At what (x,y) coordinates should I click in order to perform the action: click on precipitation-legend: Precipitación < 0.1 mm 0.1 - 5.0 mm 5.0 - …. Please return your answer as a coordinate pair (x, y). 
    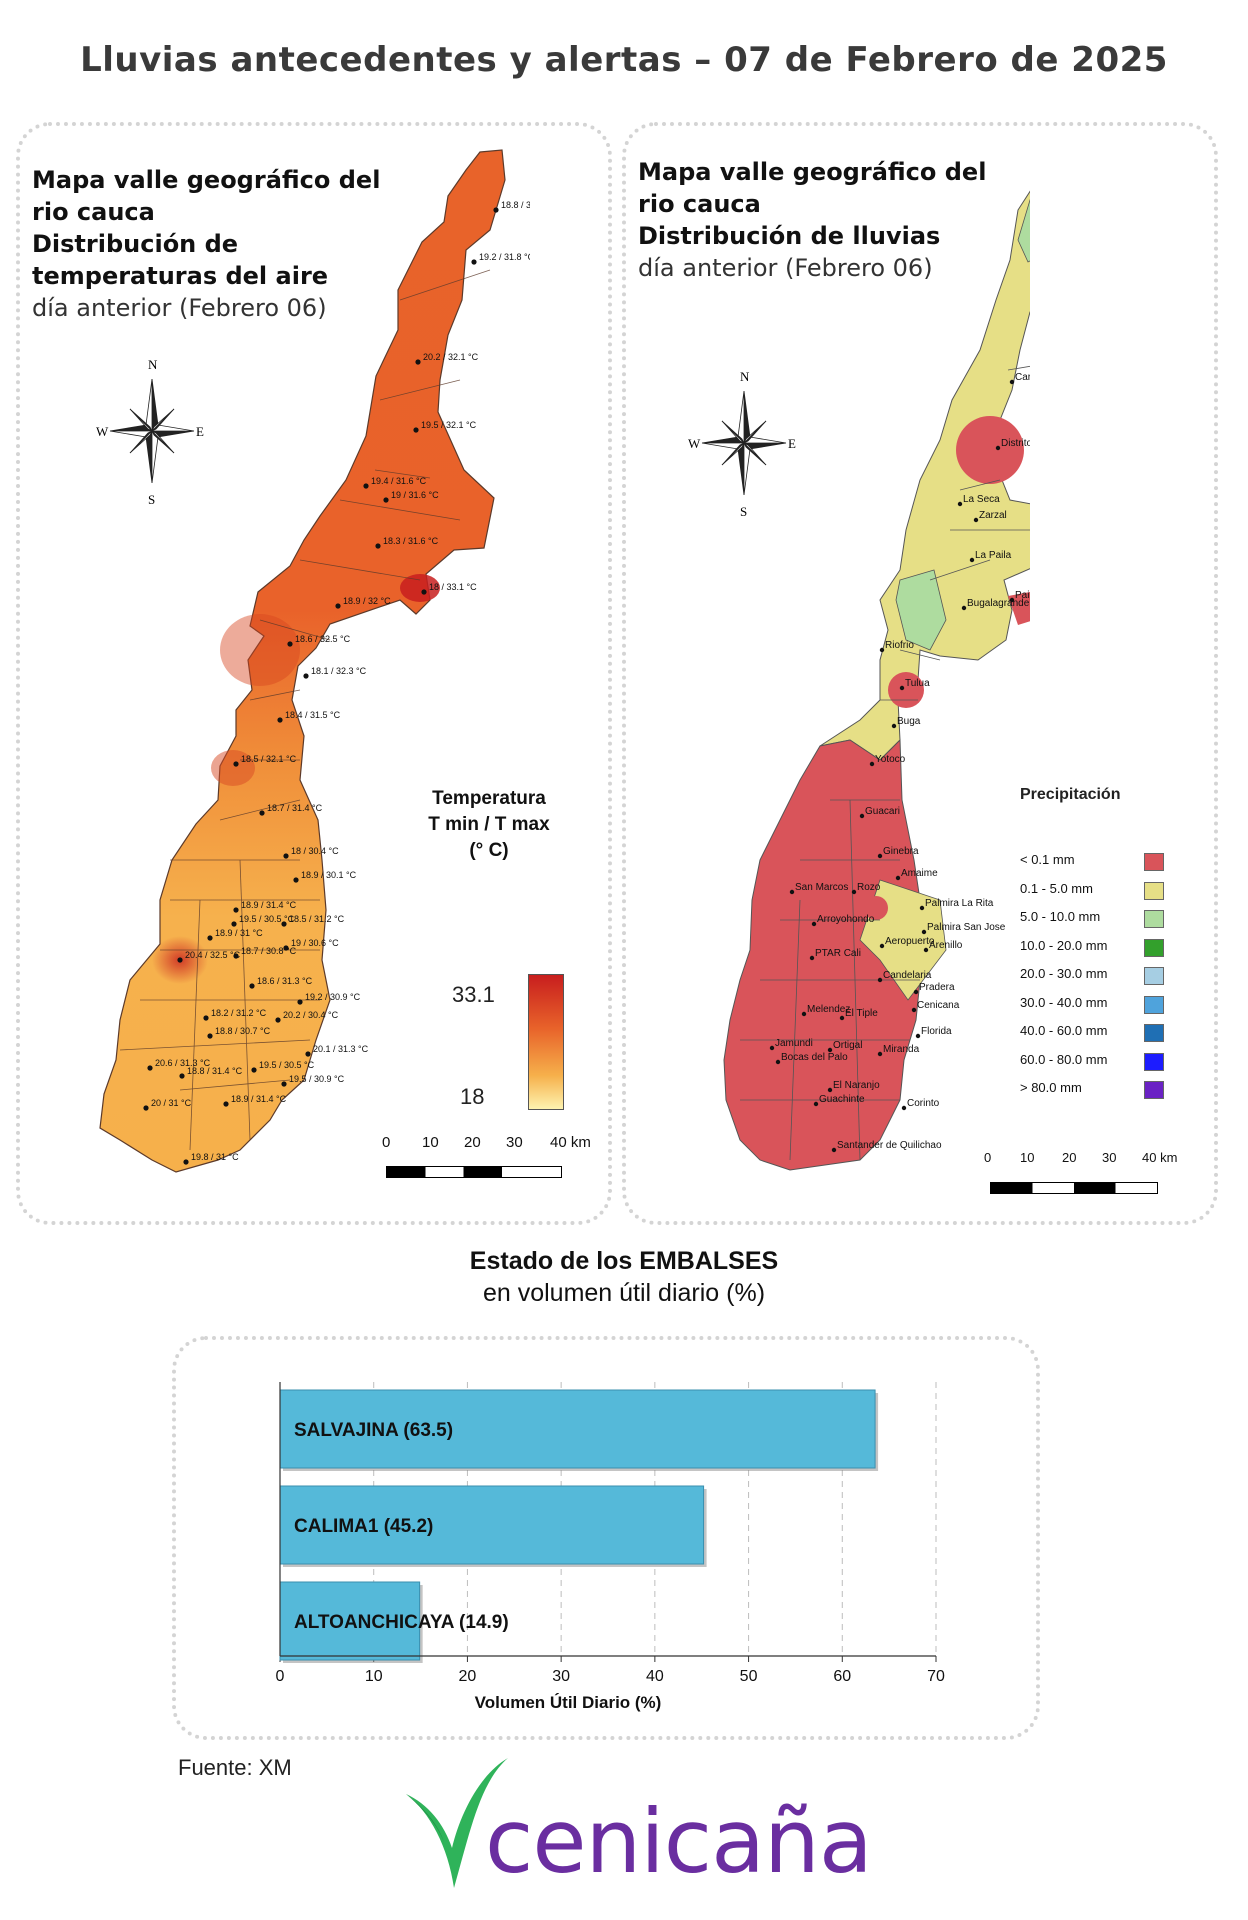
    Looking at the image, I should click on (1105, 946).